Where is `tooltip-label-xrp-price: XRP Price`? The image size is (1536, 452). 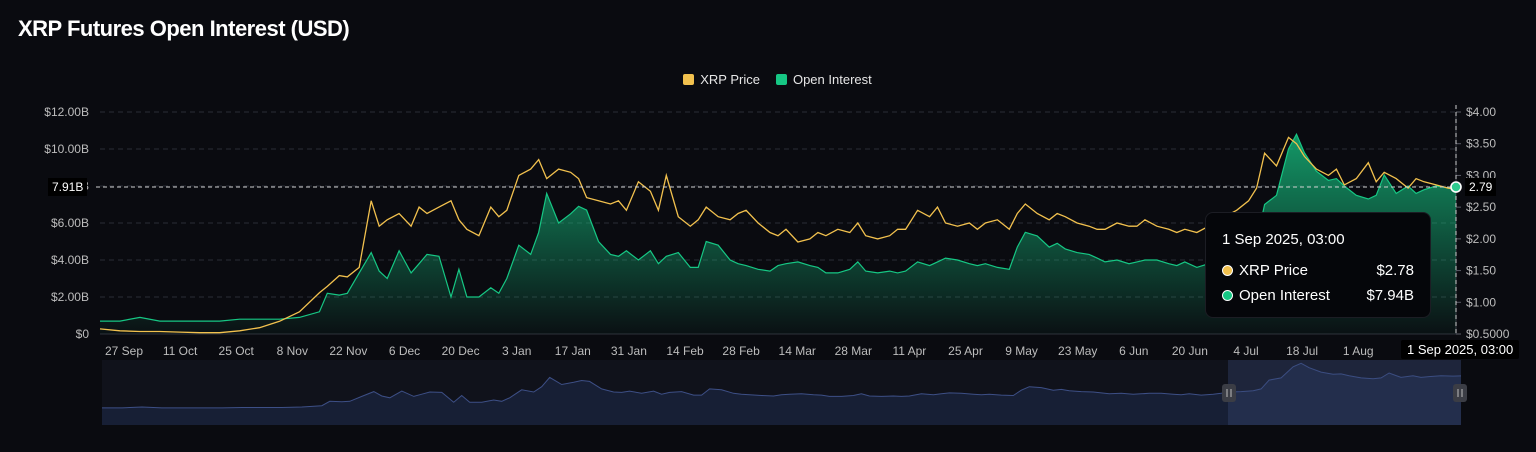
tooltip-label-xrp-price: XRP Price is located at coordinates (1273, 270).